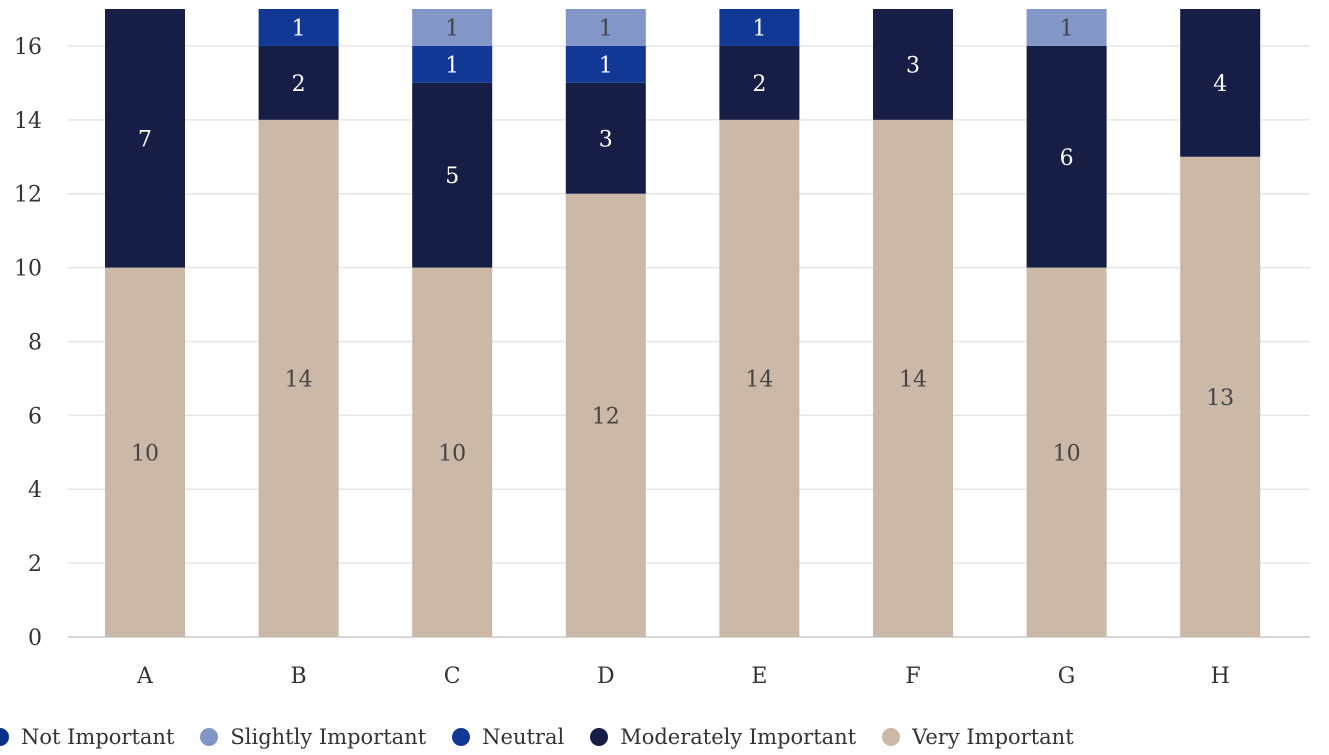 This screenshot has height=755, width=1329. I want to click on x-tick-label: H, so click(1220, 676).